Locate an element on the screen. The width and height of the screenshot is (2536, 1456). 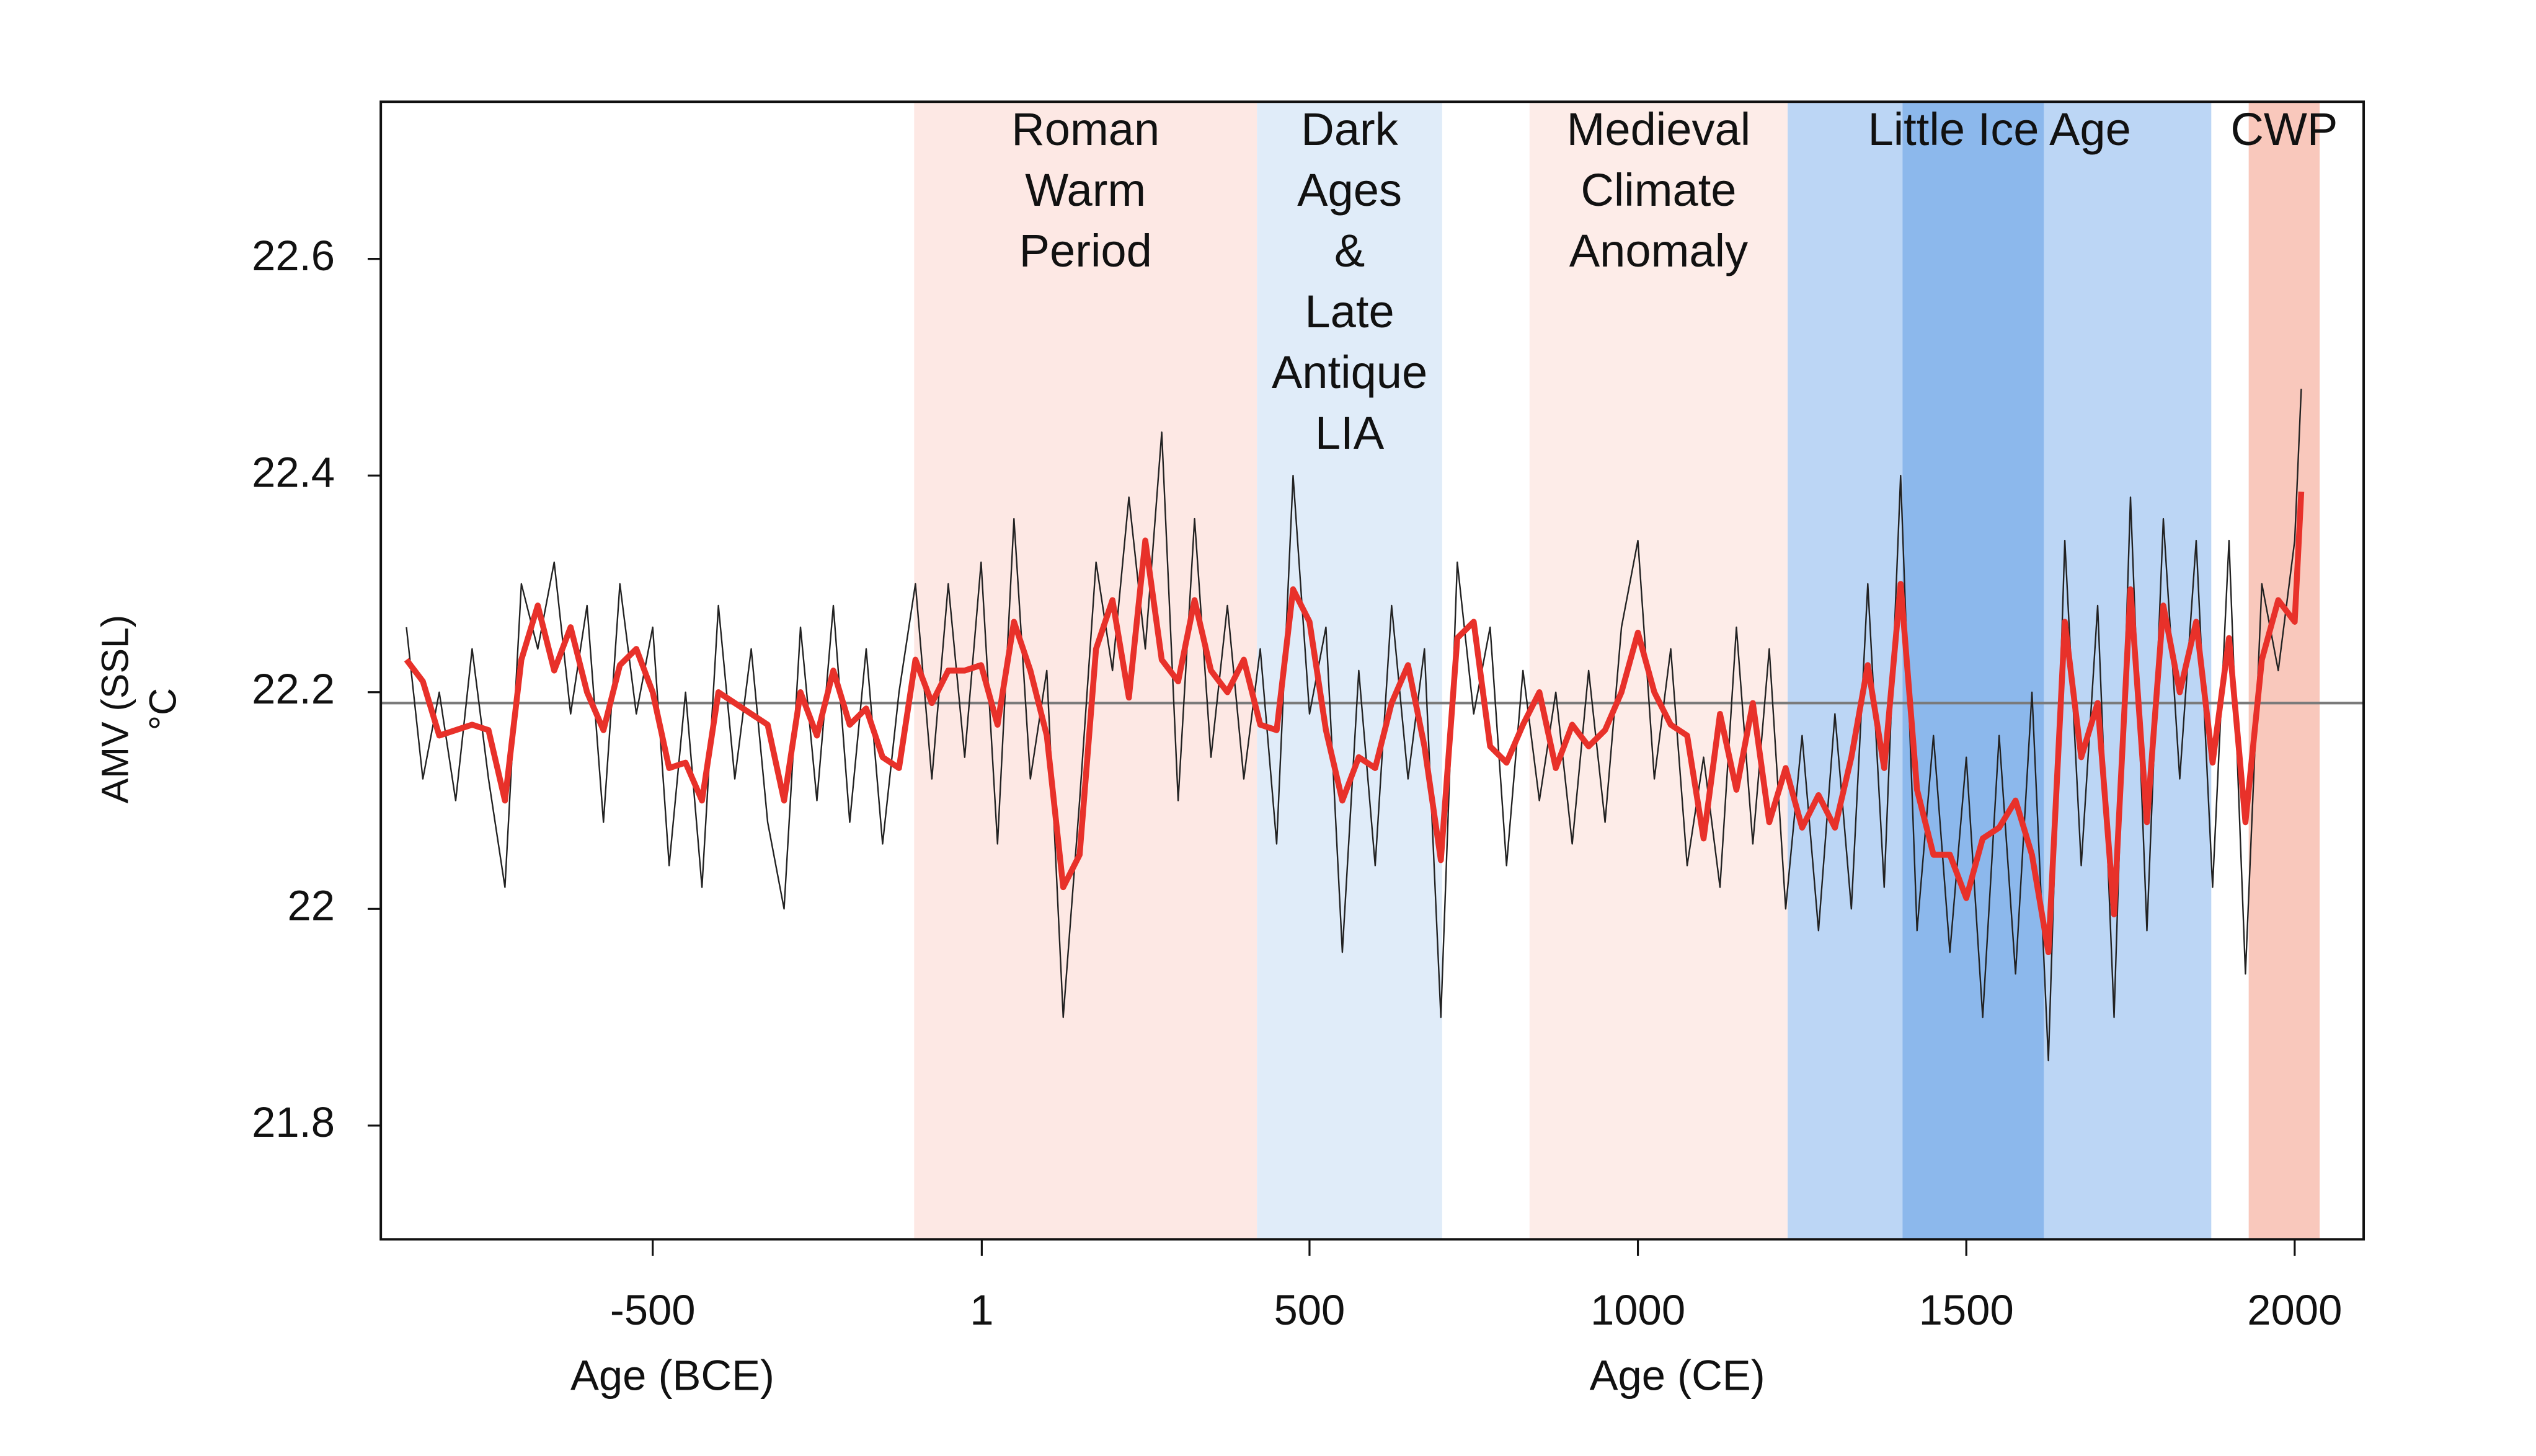
y-tick-label: 21.8 is located at coordinates (293, 1122).